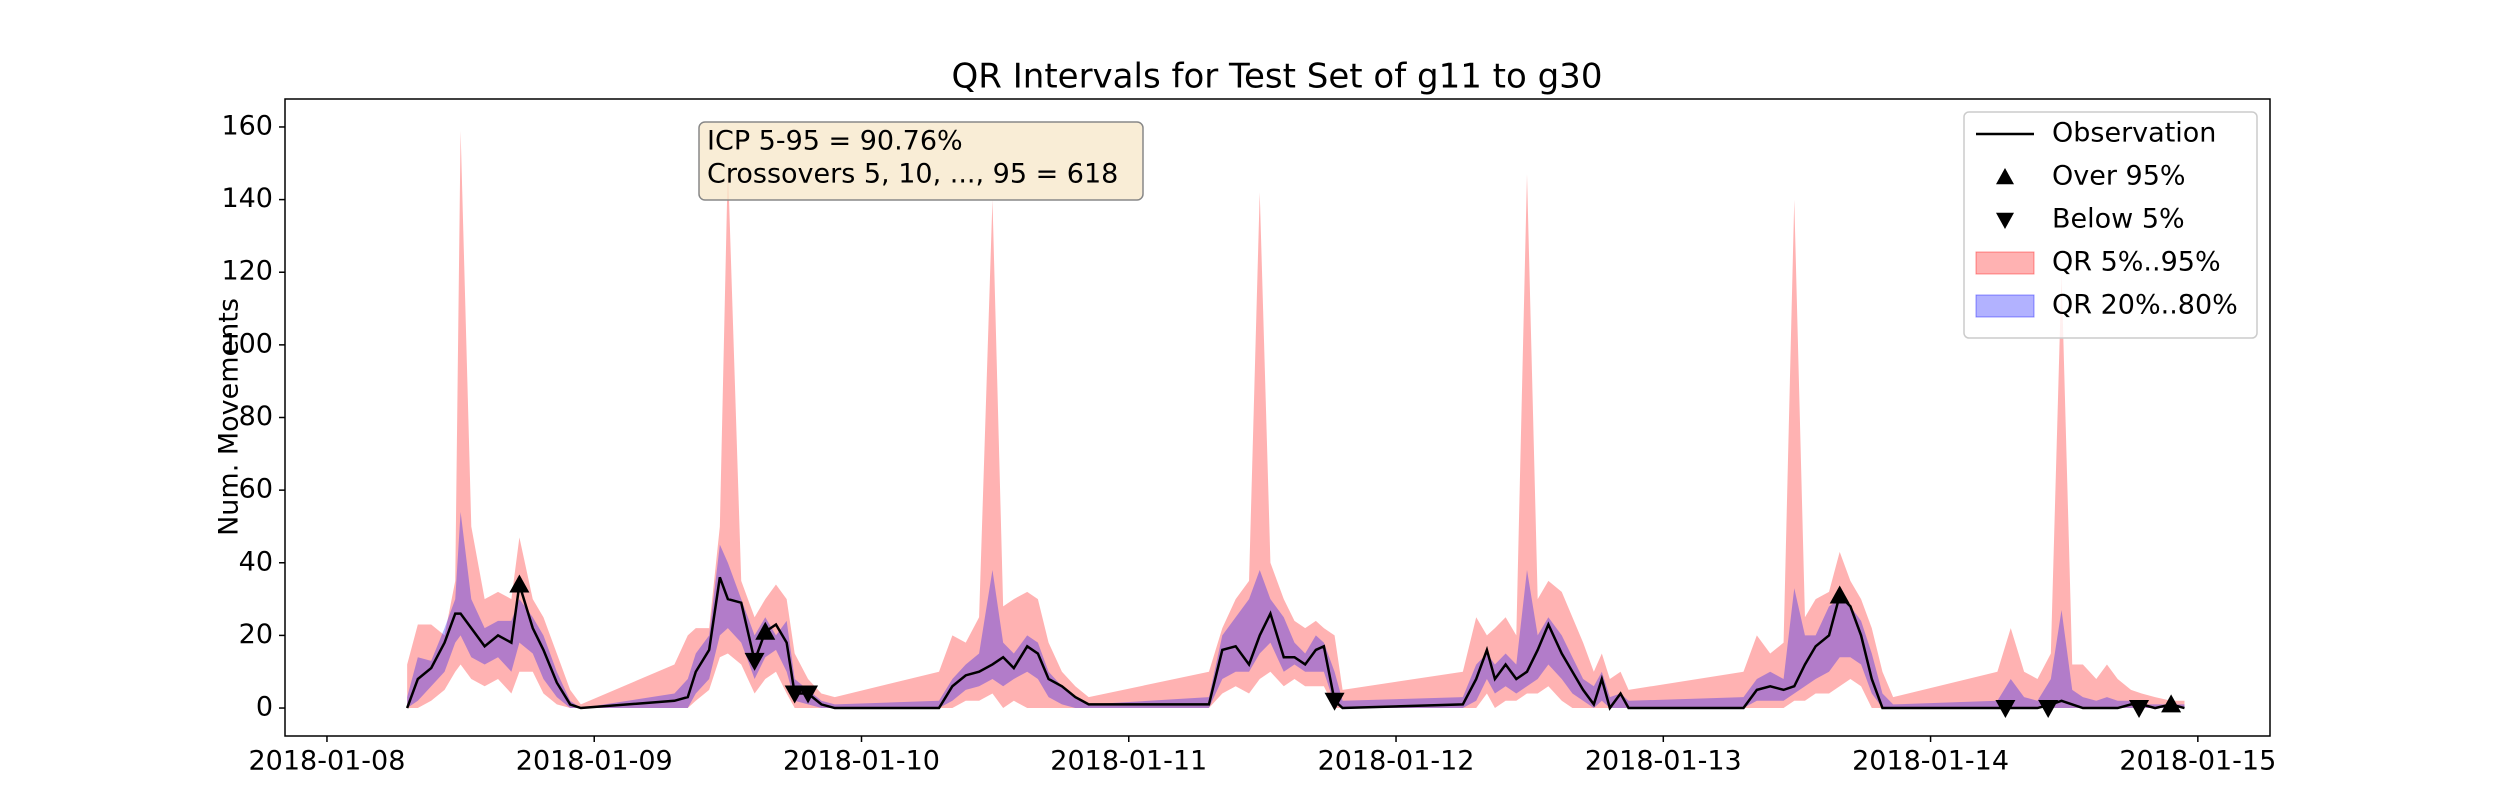 This screenshot has width=2500, height=804. I want to click on x-tick-label: 2018-01-12, so click(1396, 761).